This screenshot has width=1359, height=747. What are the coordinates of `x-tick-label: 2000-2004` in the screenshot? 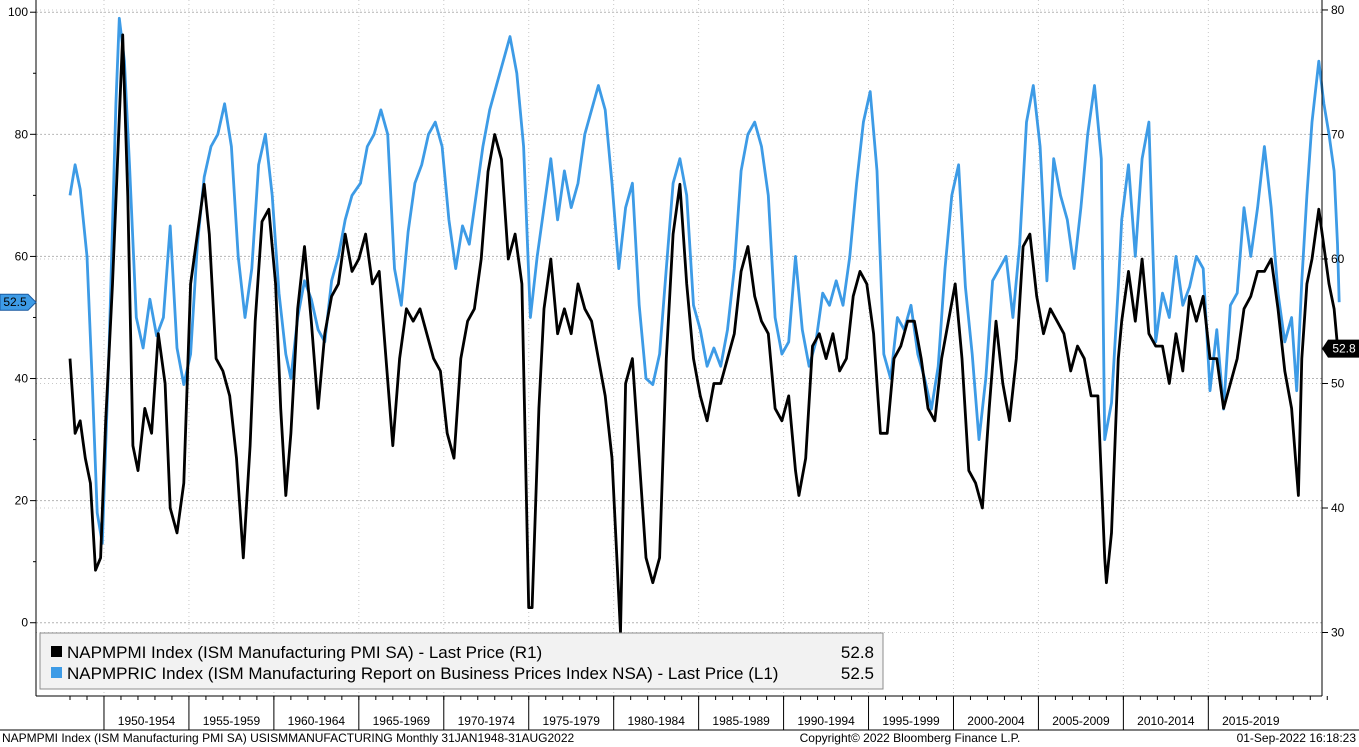 It's located at (996, 721).